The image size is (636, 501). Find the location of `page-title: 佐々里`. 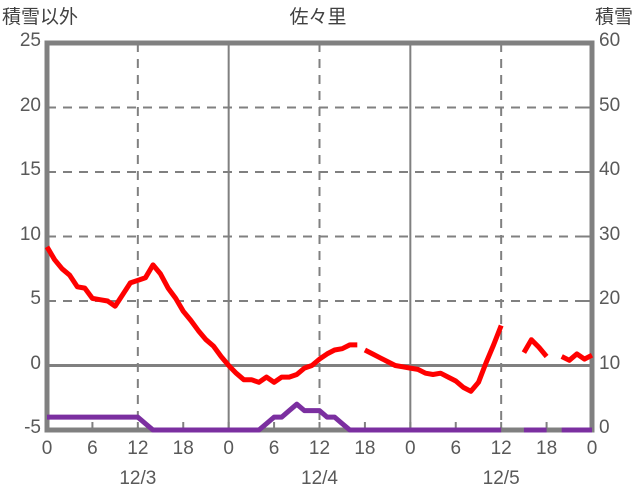

page-title: 佐々里 is located at coordinates (318, 17).